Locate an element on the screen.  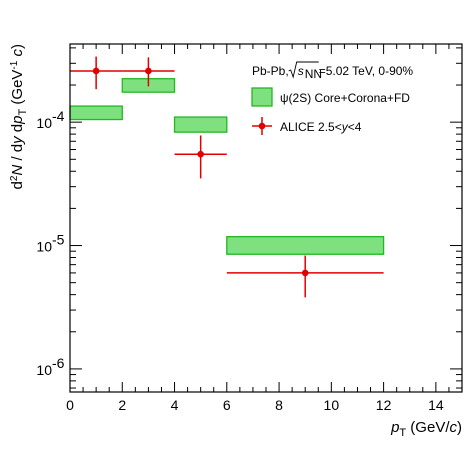
legend-point-label: ALICE 2.5<y<4 is located at coordinates (321, 127).